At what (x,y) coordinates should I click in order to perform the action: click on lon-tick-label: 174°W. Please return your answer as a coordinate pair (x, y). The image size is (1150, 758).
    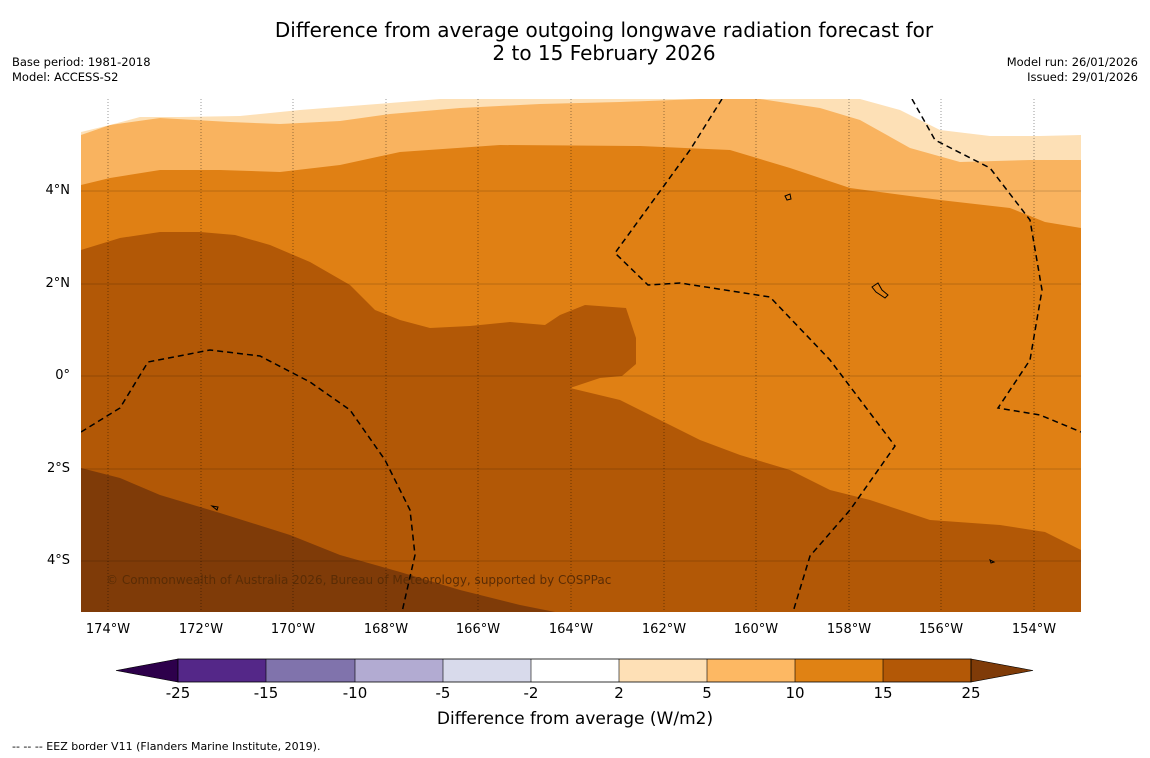
    Looking at the image, I should click on (108, 629).